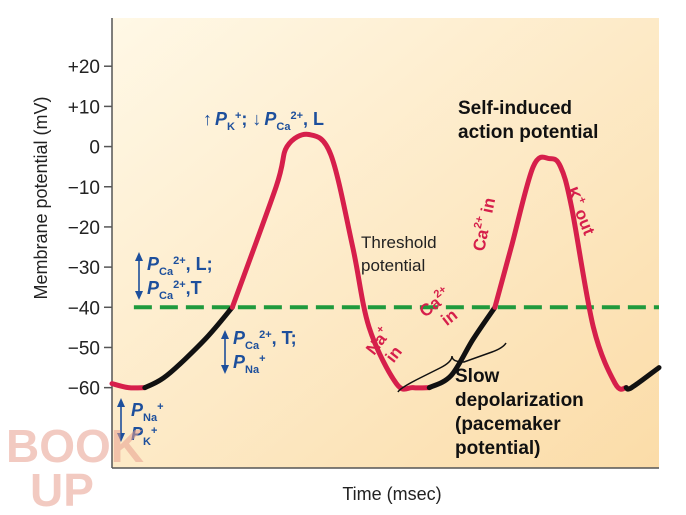  I want to click on slow-label-line1: Slow, so click(477, 376).